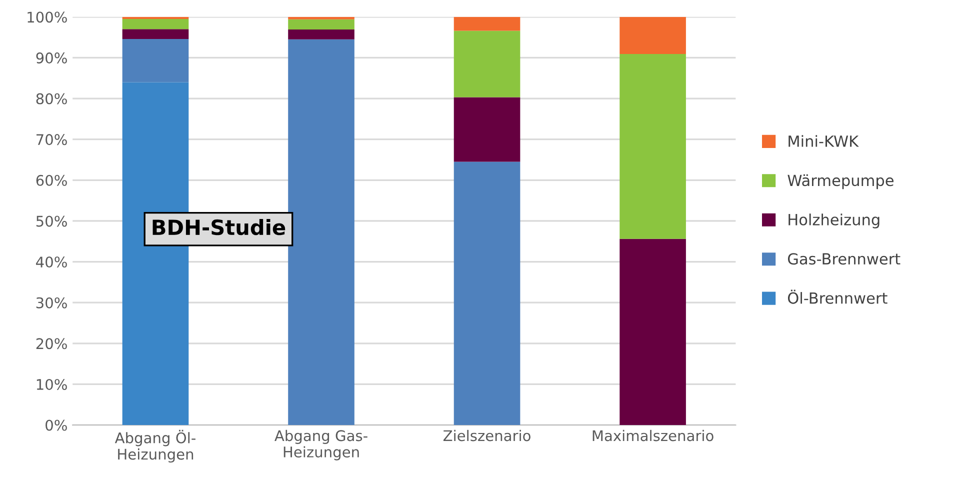  I want to click on y-tick-label: 20%, so click(51, 344).